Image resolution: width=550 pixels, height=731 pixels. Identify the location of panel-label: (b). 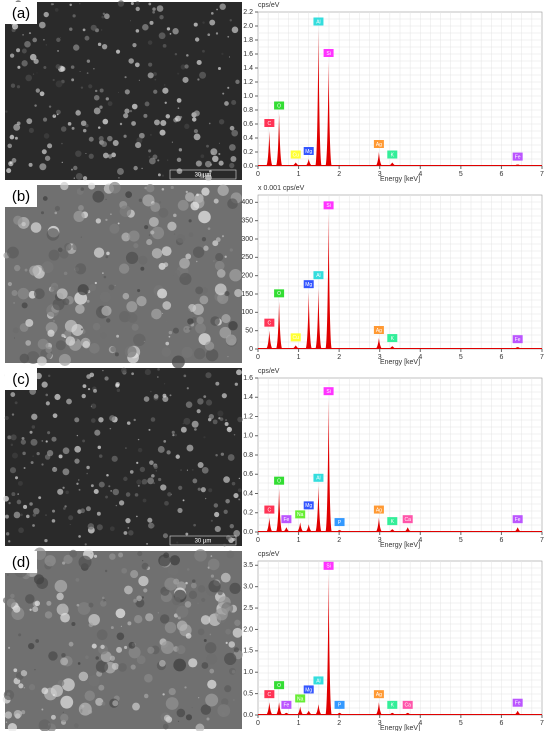
(21, 196).